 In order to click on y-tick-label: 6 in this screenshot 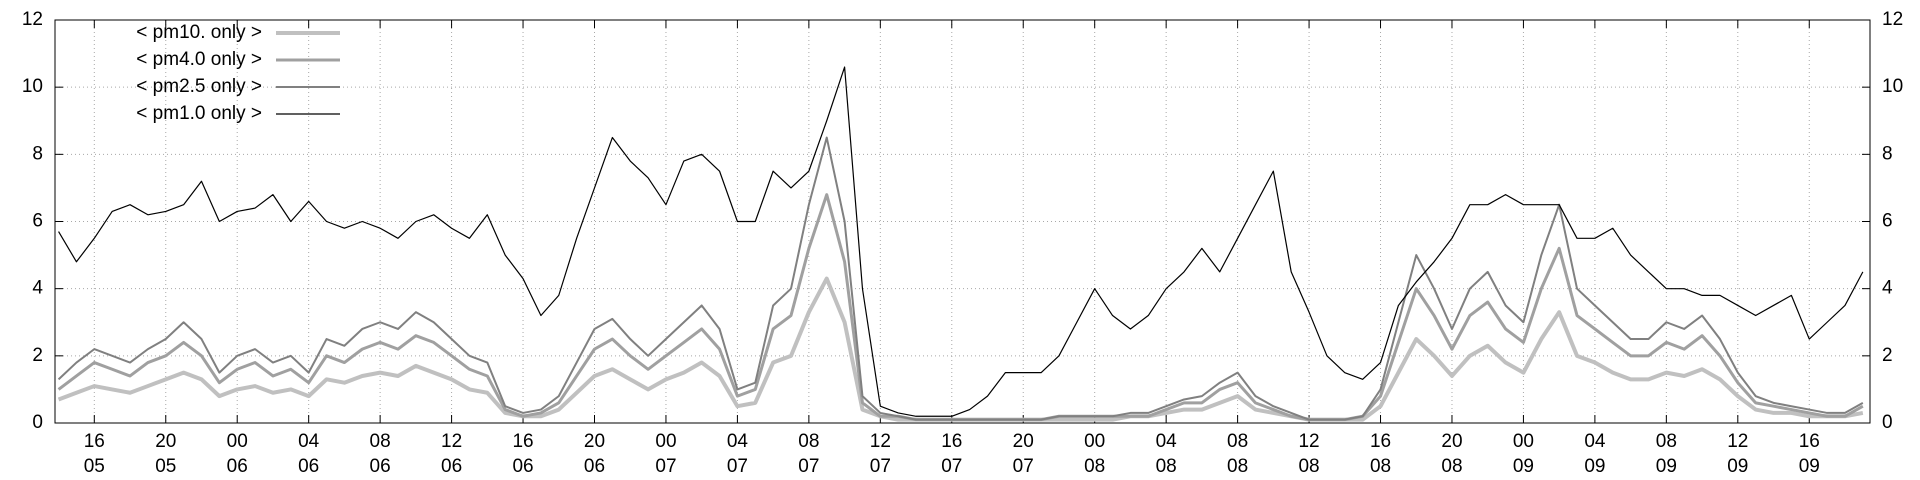, I will do `click(37, 221)`.